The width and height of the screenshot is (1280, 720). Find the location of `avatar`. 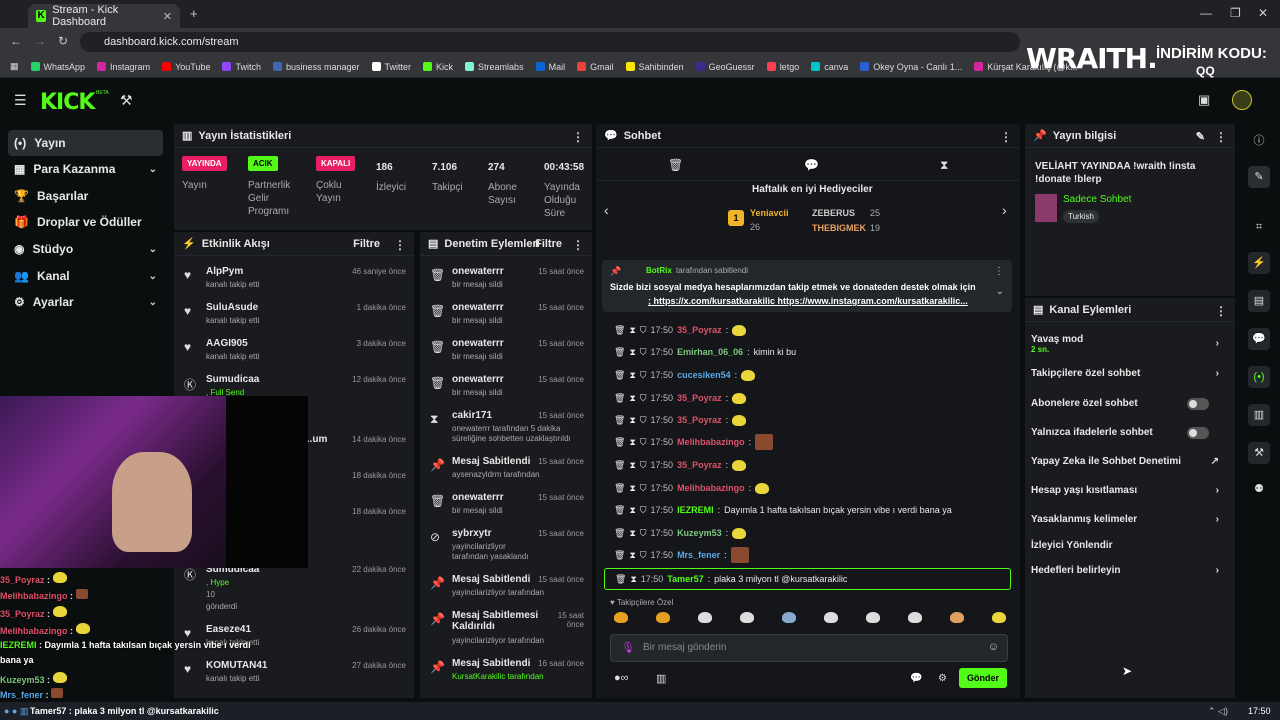

avatar is located at coordinates (1242, 100).